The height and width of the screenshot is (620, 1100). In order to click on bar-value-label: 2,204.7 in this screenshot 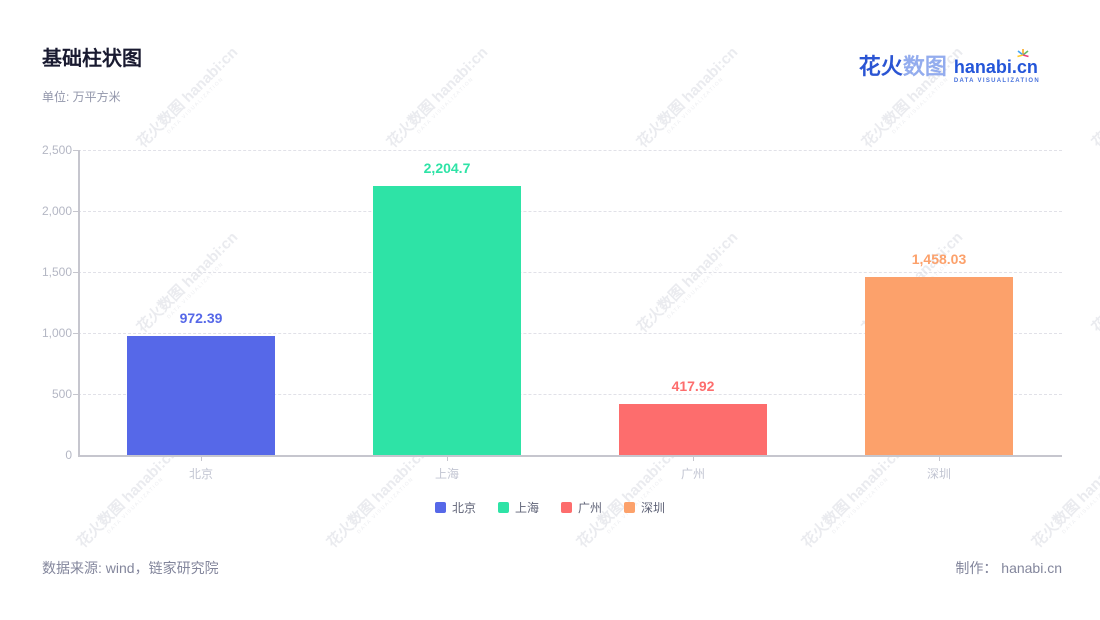, I will do `click(447, 168)`.